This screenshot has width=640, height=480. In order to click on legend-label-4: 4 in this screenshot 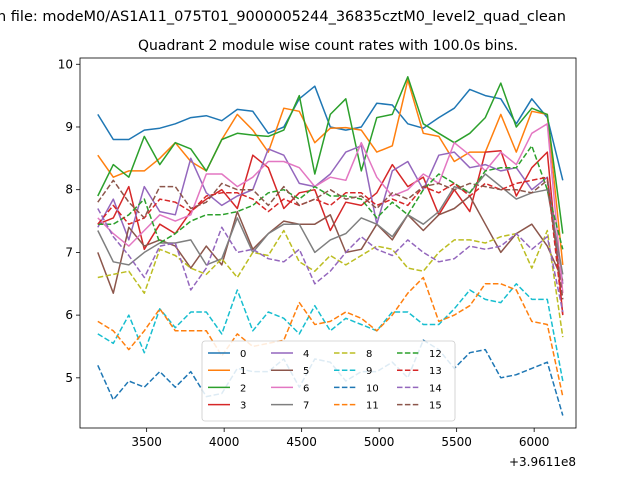, I will do `click(306, 354)`.